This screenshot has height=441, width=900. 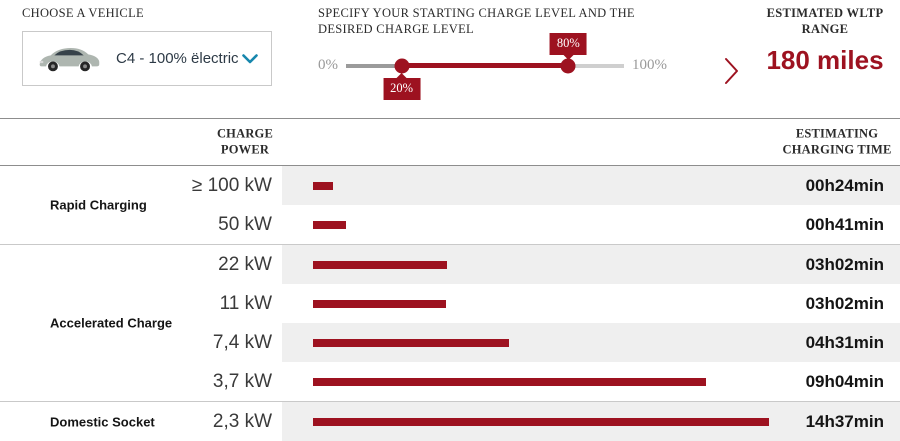 I want to click on col-header-charge-power: CHARGE POWER, so click(x=245, y=141).